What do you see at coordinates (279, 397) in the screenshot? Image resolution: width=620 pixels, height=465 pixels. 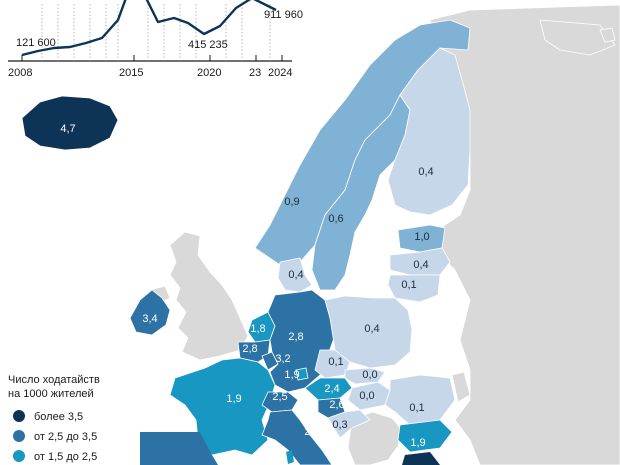 I see `label-switzerland: 2,5` at bounding box center [279, 397].